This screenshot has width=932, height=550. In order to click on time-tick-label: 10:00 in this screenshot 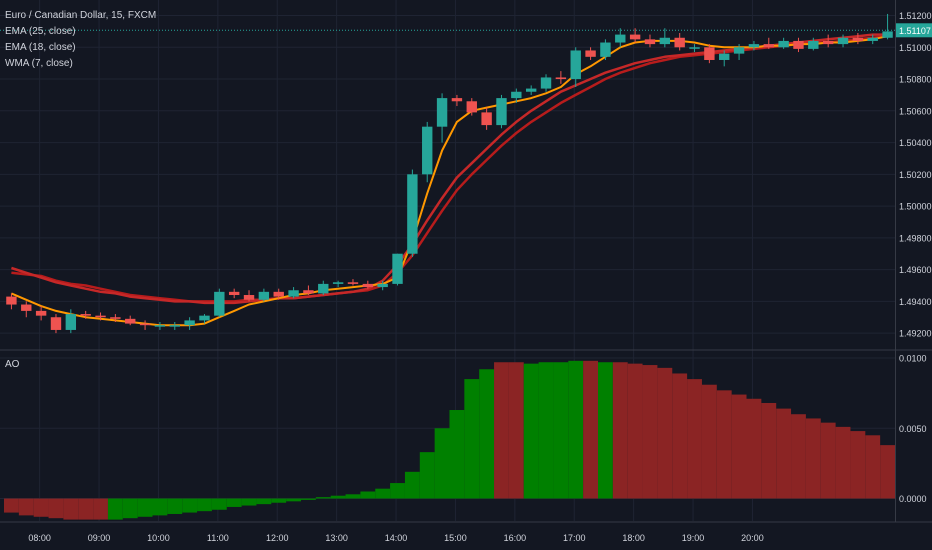, I will do `click(158, 538)`.